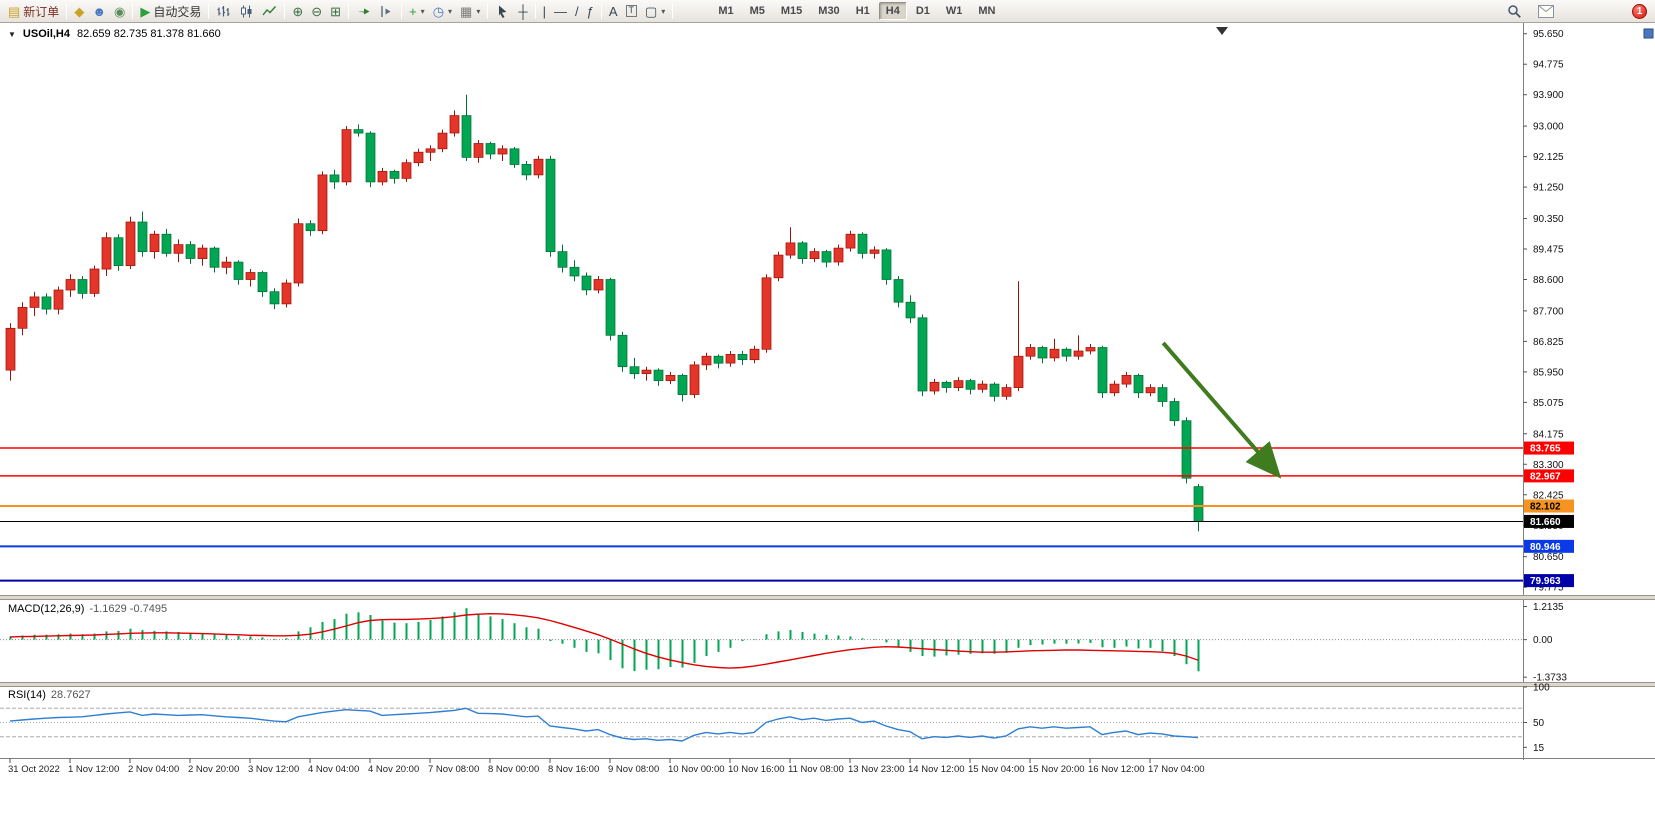 Image resolution: width=1655 pixels, height=824 pixels. What do you see at coordinates (936, 769) in the screenshot?
I see `time-axis-label: 14 Nov 12:00` at bounding box center [936, 769].